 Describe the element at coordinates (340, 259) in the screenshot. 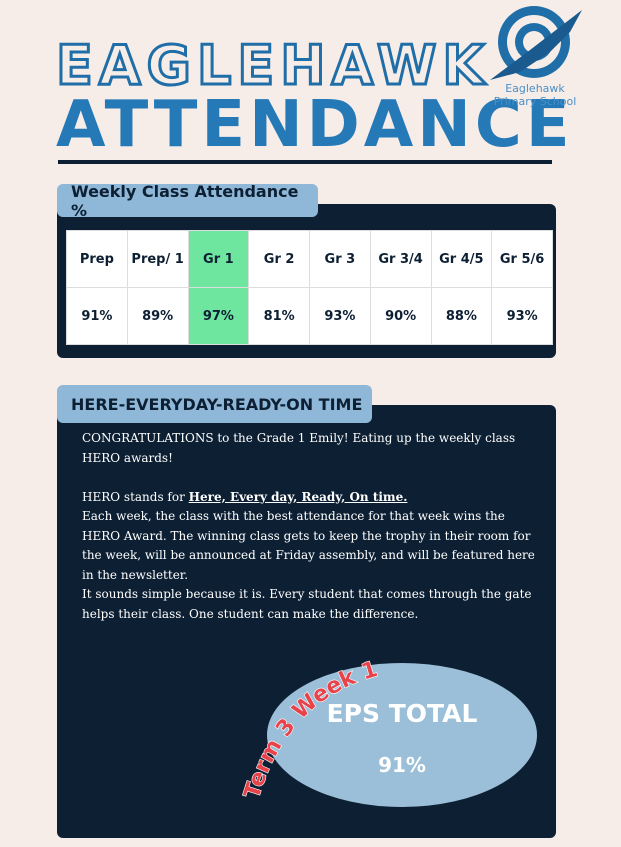

I see `class-header: Gr 3` at that location.